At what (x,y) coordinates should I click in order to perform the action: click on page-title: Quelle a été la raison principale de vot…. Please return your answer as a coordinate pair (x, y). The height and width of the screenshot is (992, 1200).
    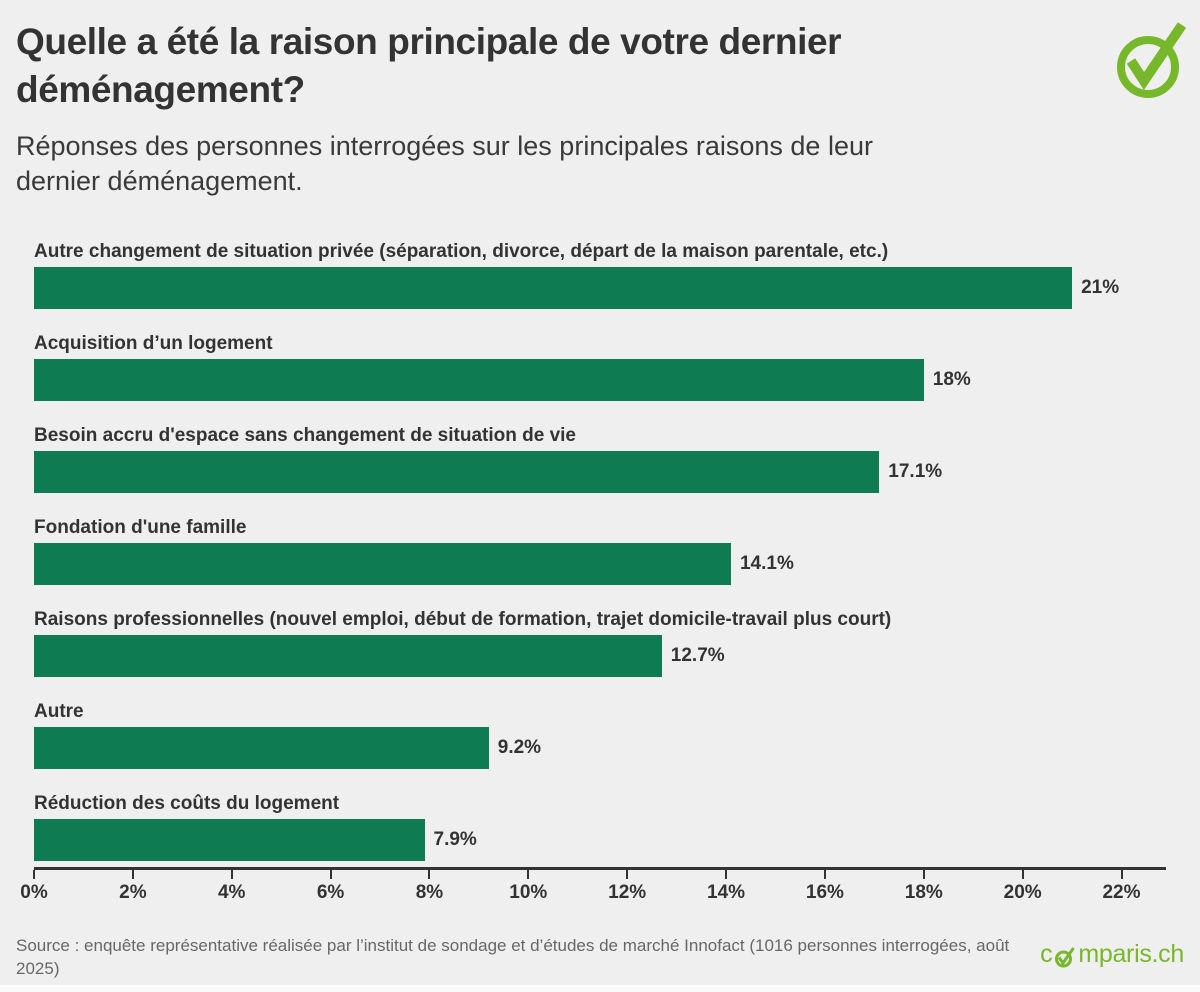
    Looking at the image, I should click on (600, 66).